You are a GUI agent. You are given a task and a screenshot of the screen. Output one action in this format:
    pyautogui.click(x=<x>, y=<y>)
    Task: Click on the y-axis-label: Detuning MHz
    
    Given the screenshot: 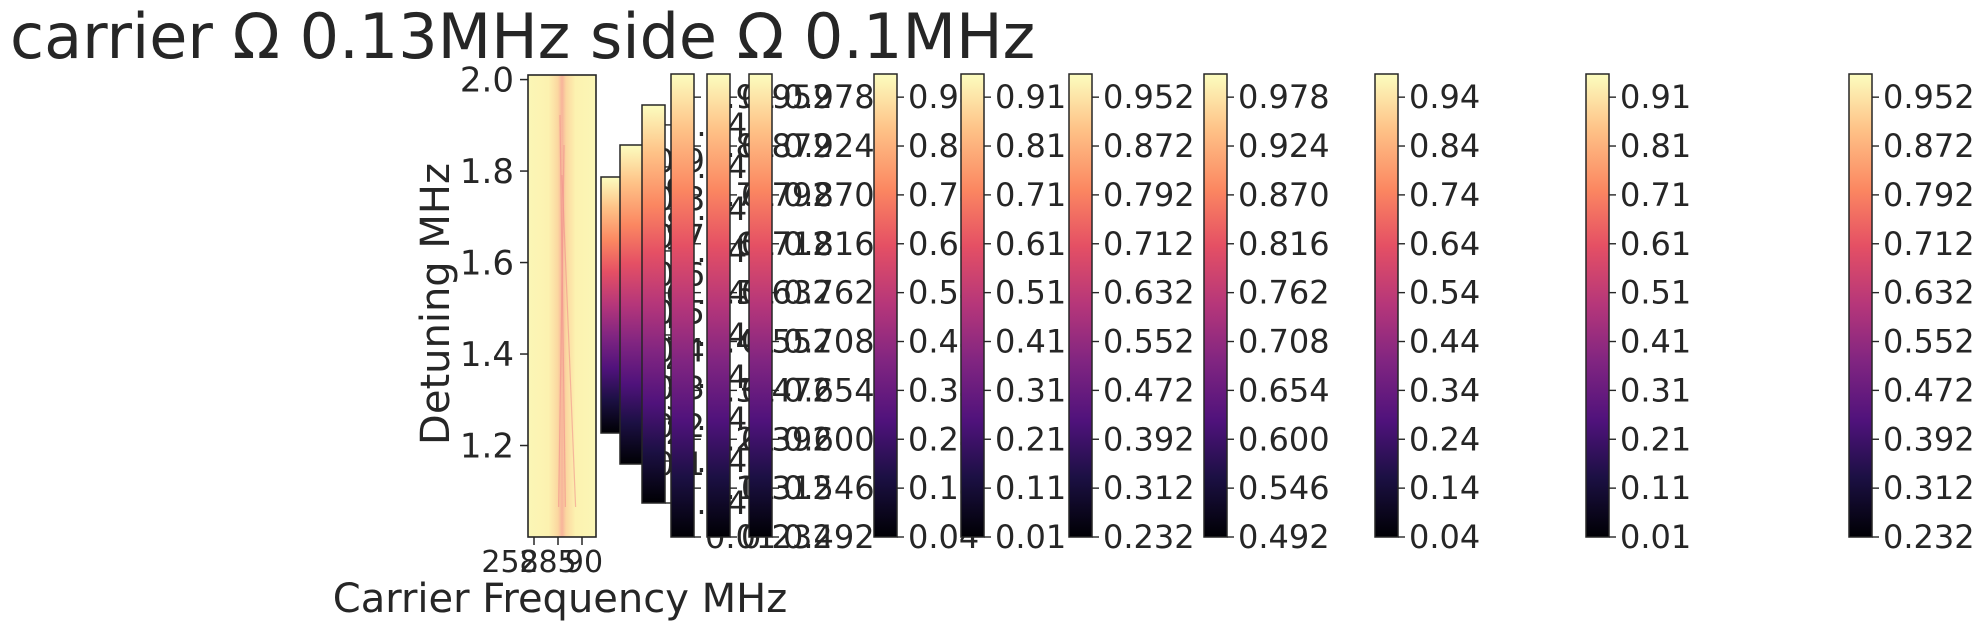 What is the action you would take?
    pyautogui.click(x=436, y=304)
    